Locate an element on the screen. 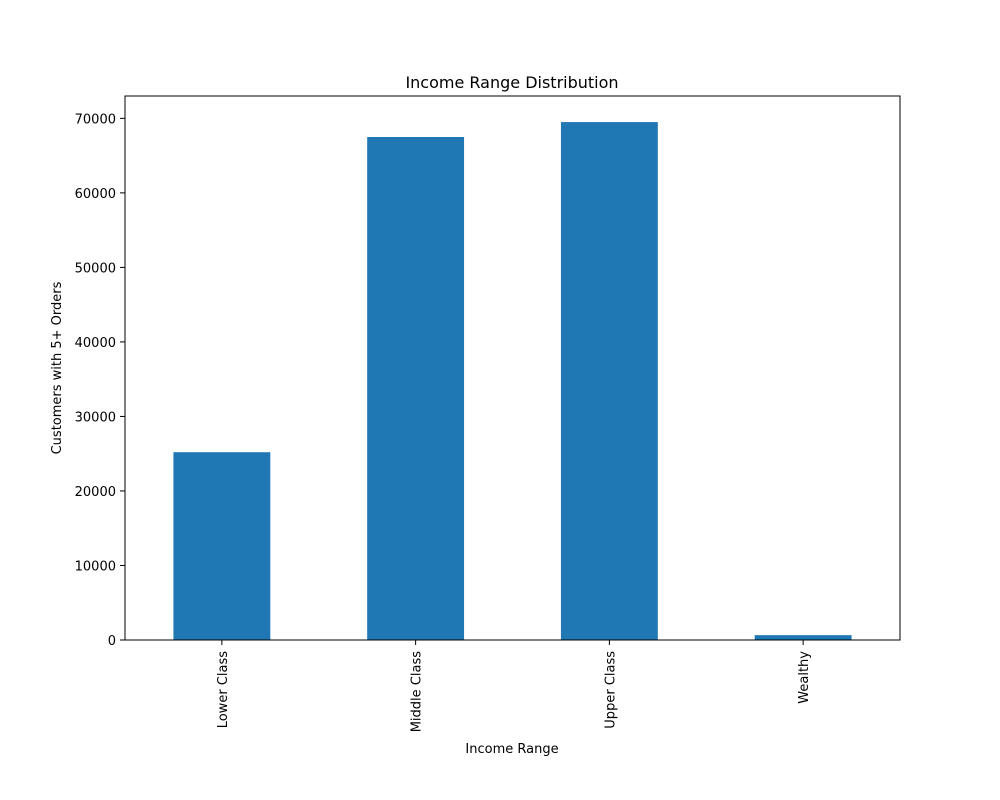 This screenshot has height=800, width=1000. y-tick-label: 0 is located at coordinates (112, 641).